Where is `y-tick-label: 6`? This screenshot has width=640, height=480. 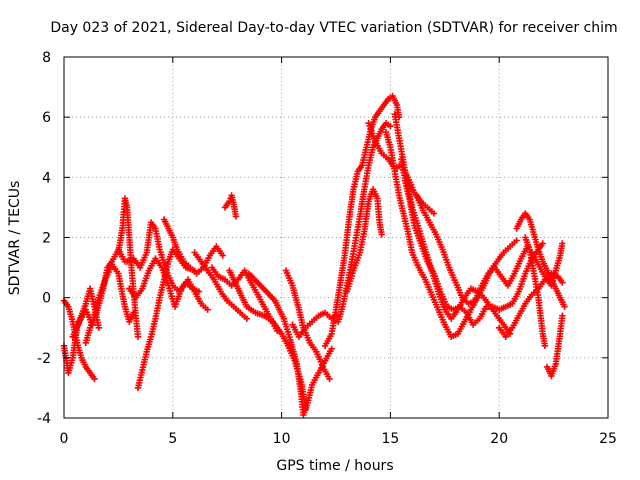
y-tick-label: 6 is located at coordinates (46, 118).